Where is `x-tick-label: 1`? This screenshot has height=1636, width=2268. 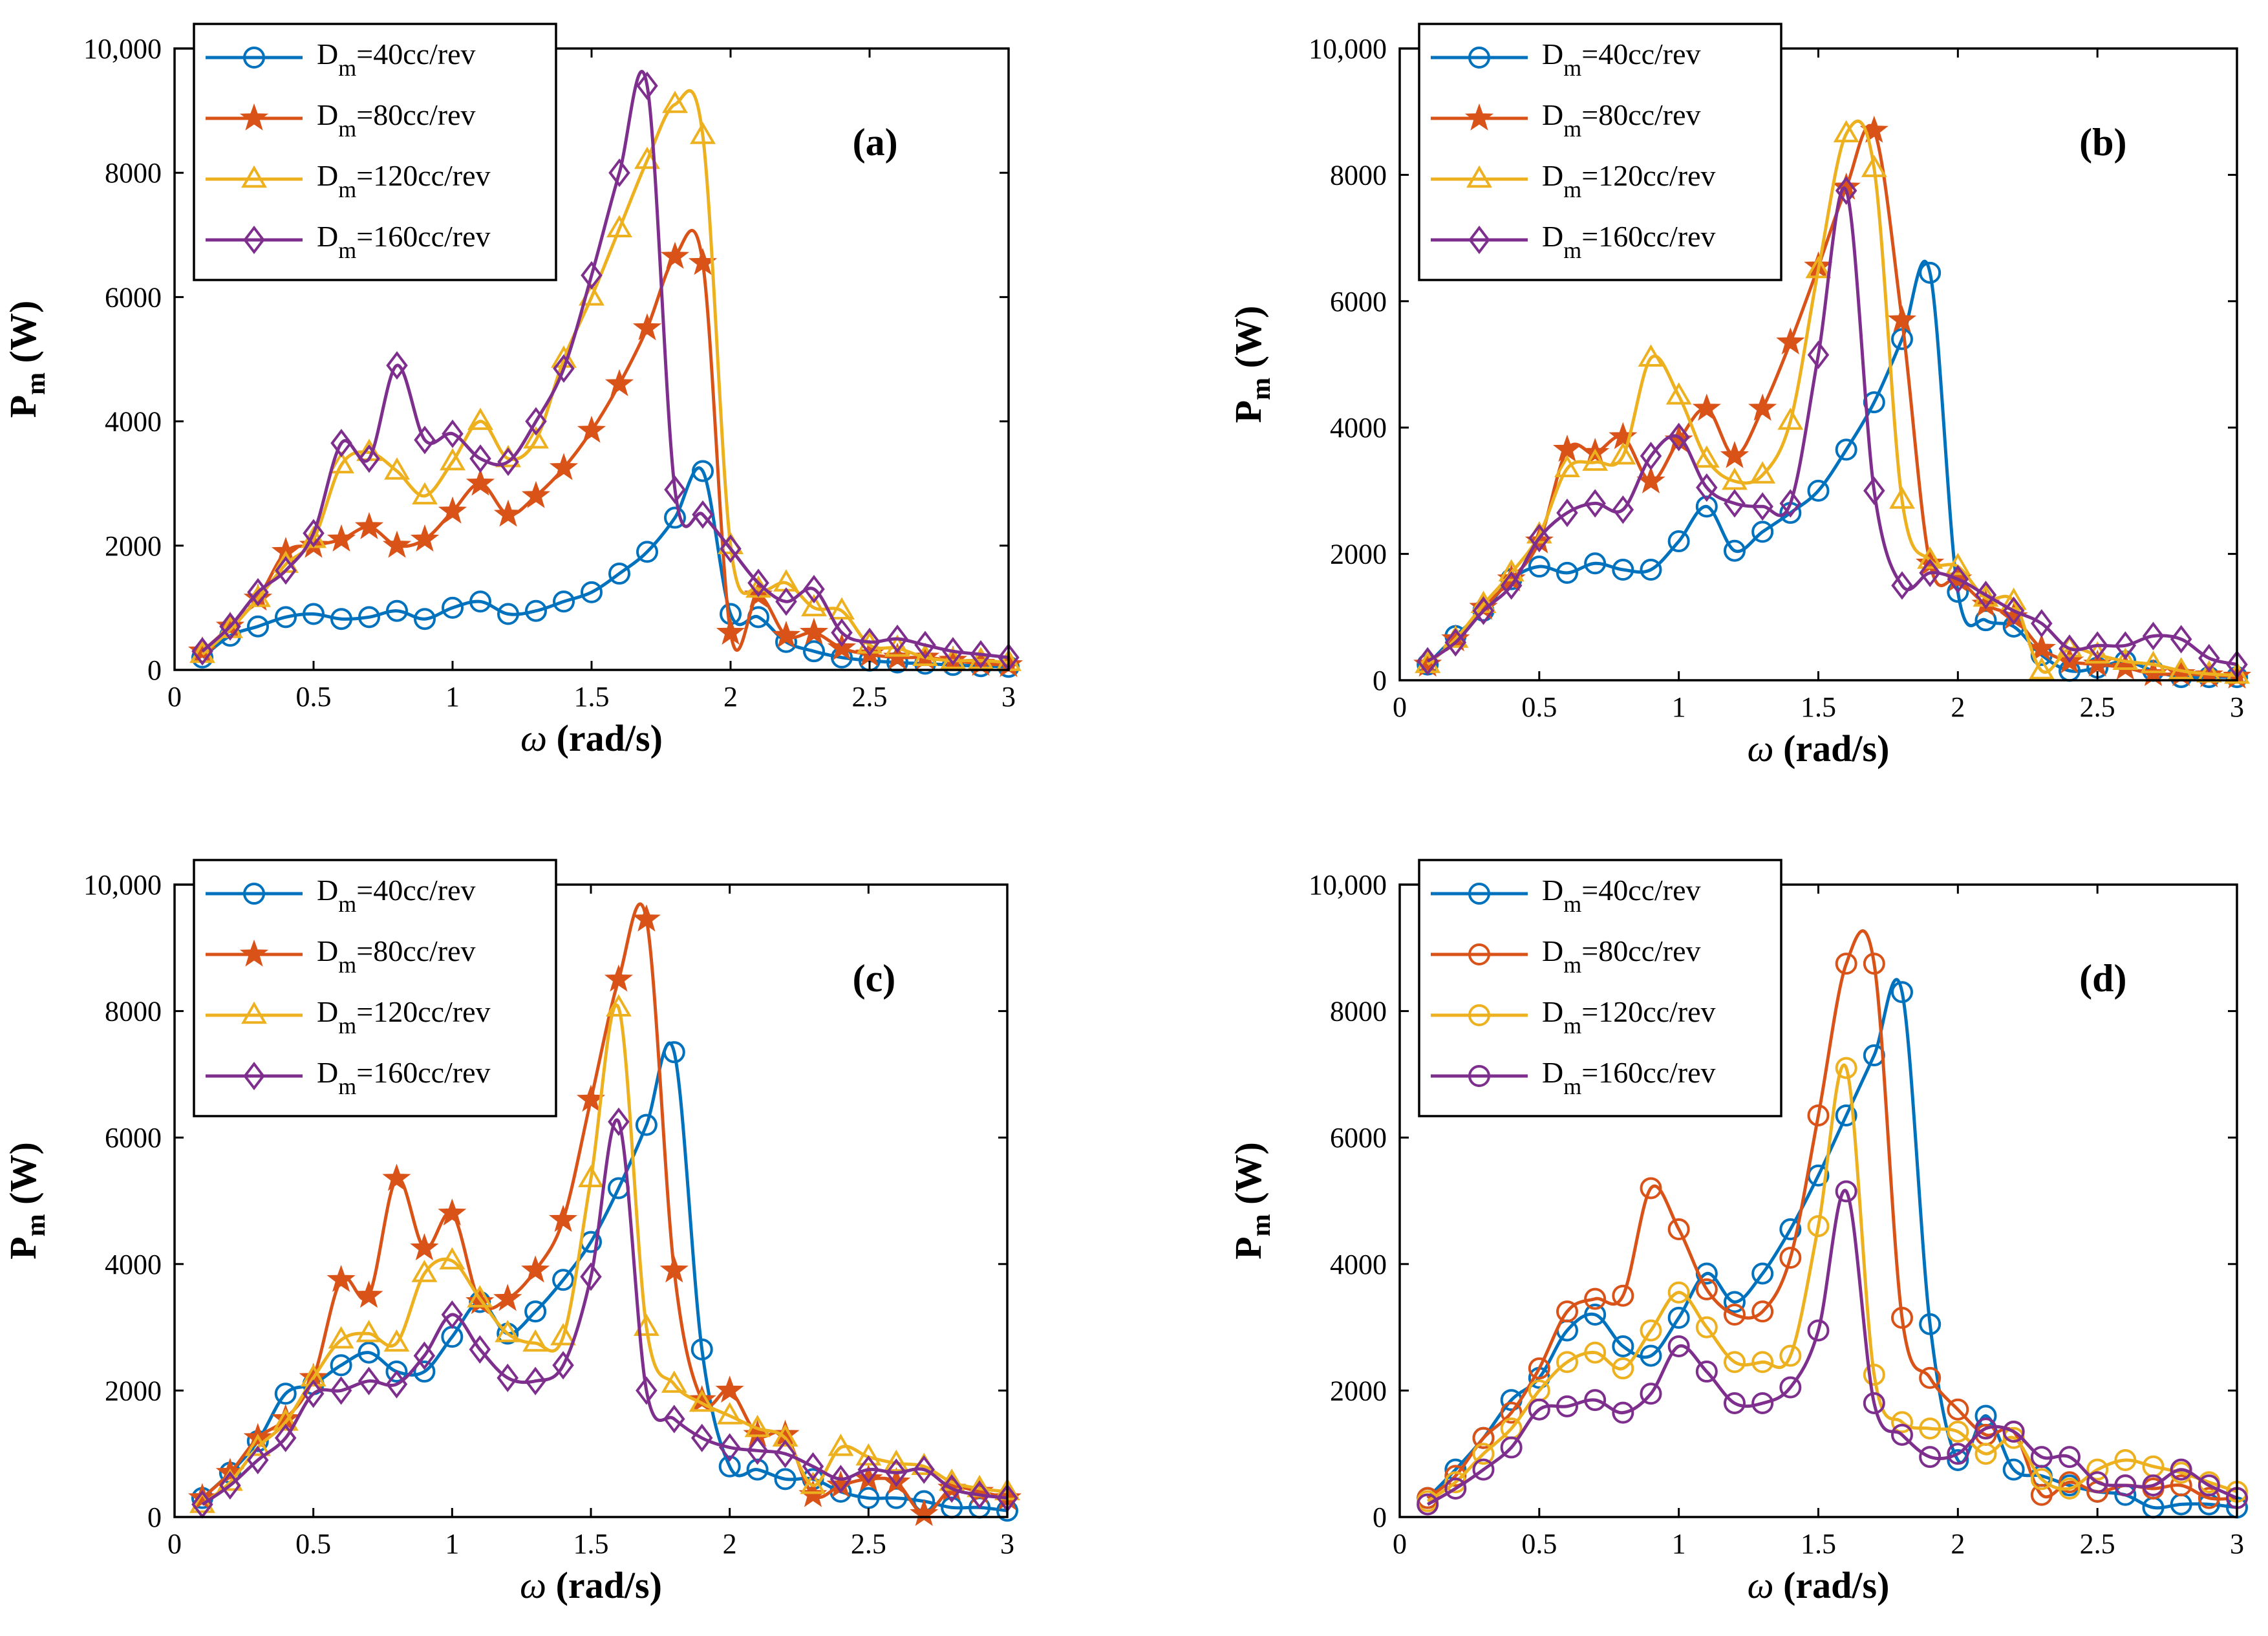 x-tick-label: 1 is located at coordinates (452, 1544).